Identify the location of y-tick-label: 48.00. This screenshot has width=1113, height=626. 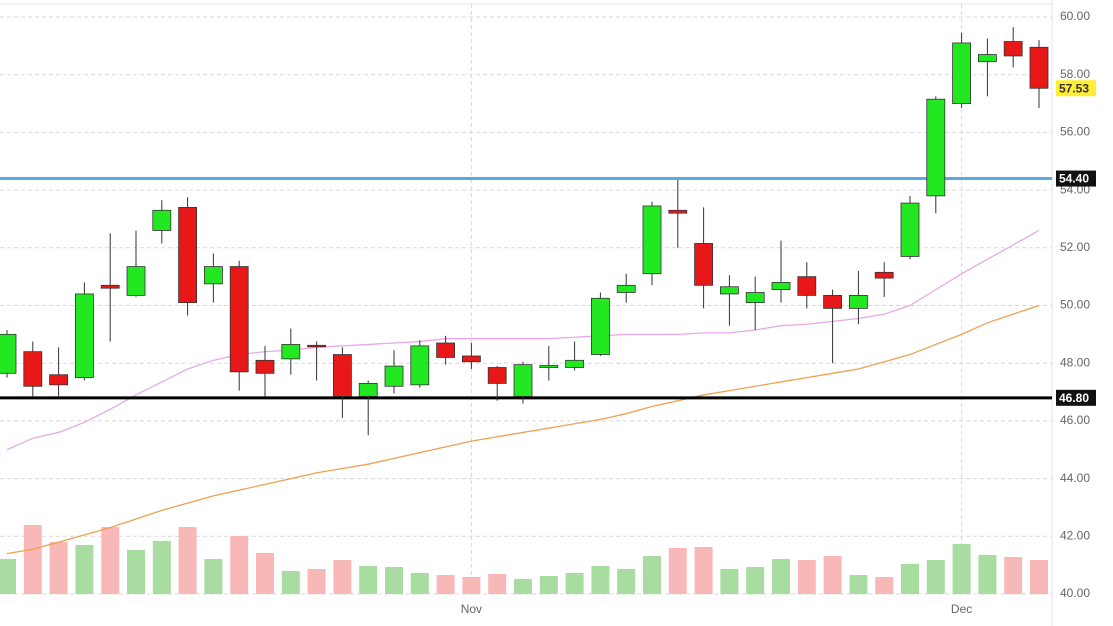
(1075, 362).